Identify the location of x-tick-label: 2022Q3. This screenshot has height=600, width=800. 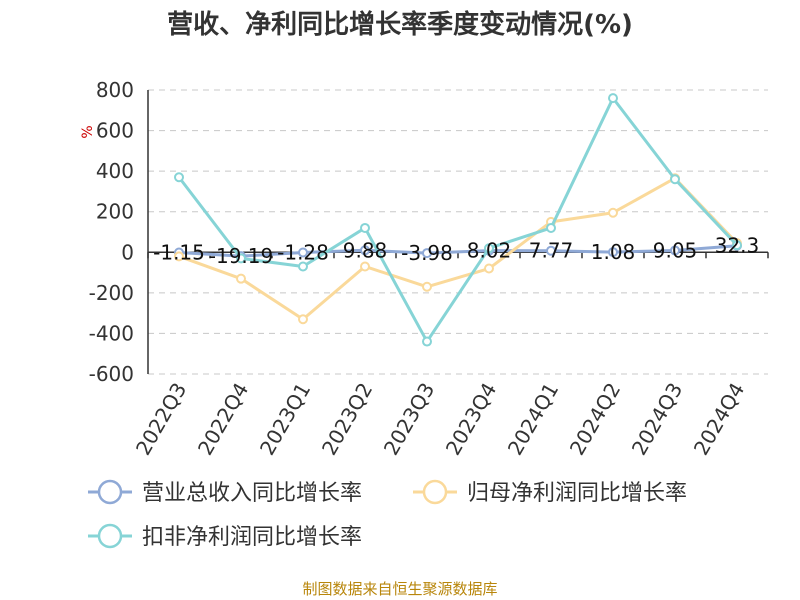
(161, 419).